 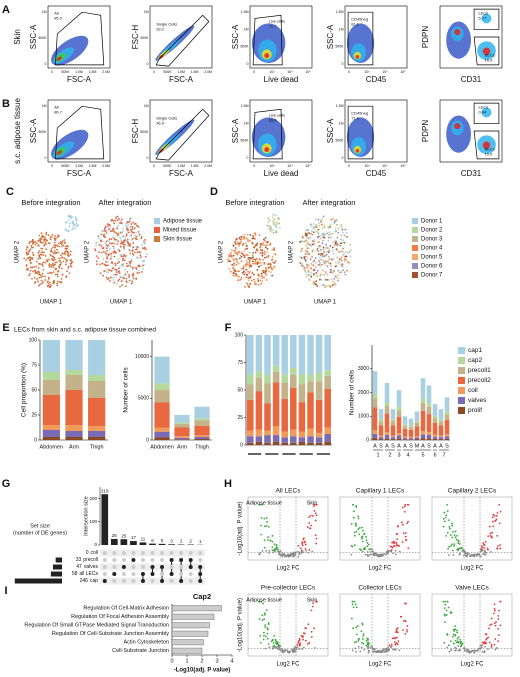 What do you see at coordinates (482, 18) in the screenshot?
I see `gate-value: 5.77` at bounding box center [482, 18].